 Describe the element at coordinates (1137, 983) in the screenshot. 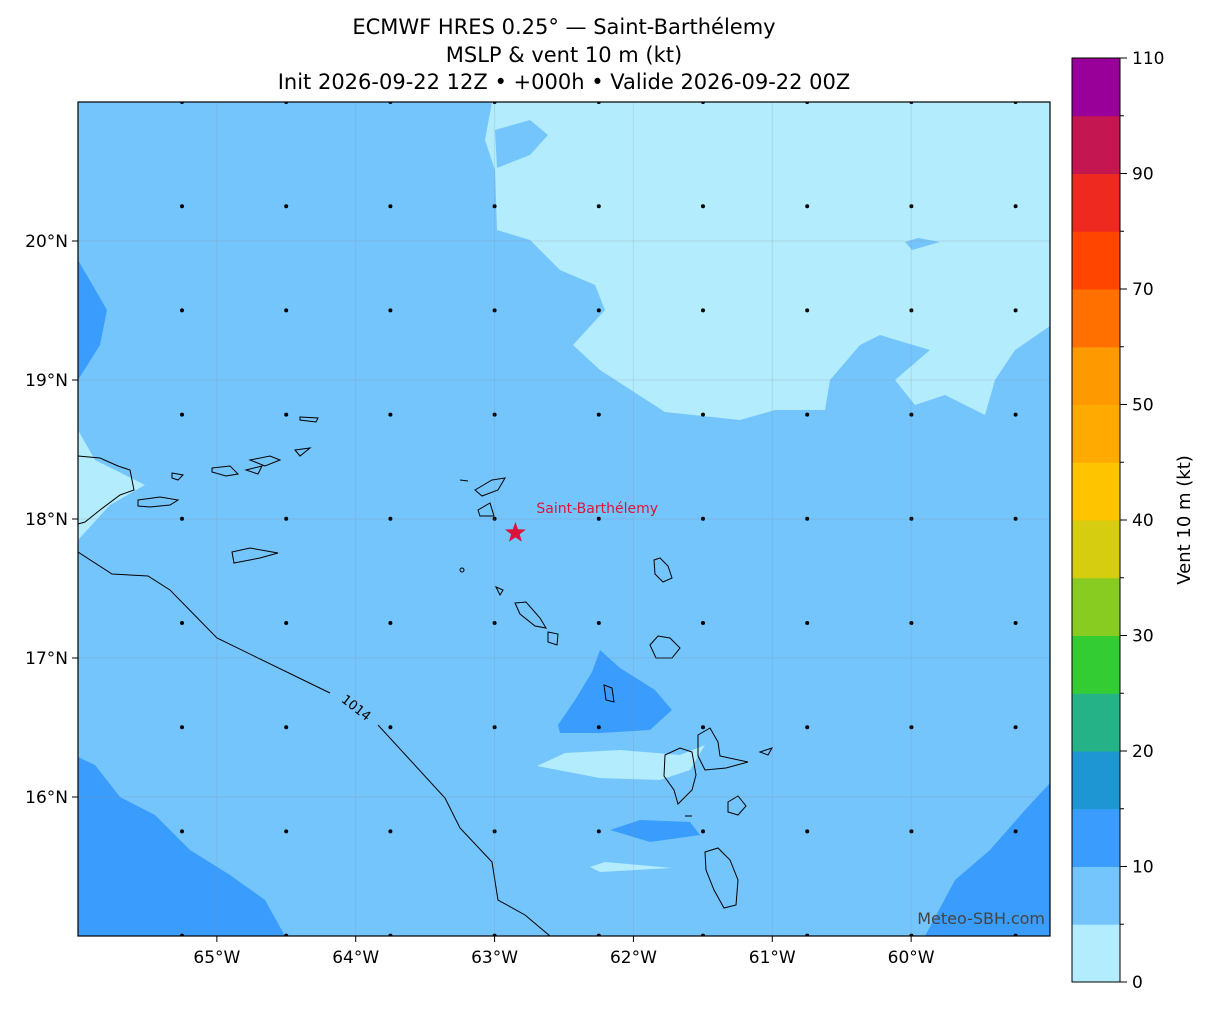

I see `colorbar-tick-label: 0` at that location.